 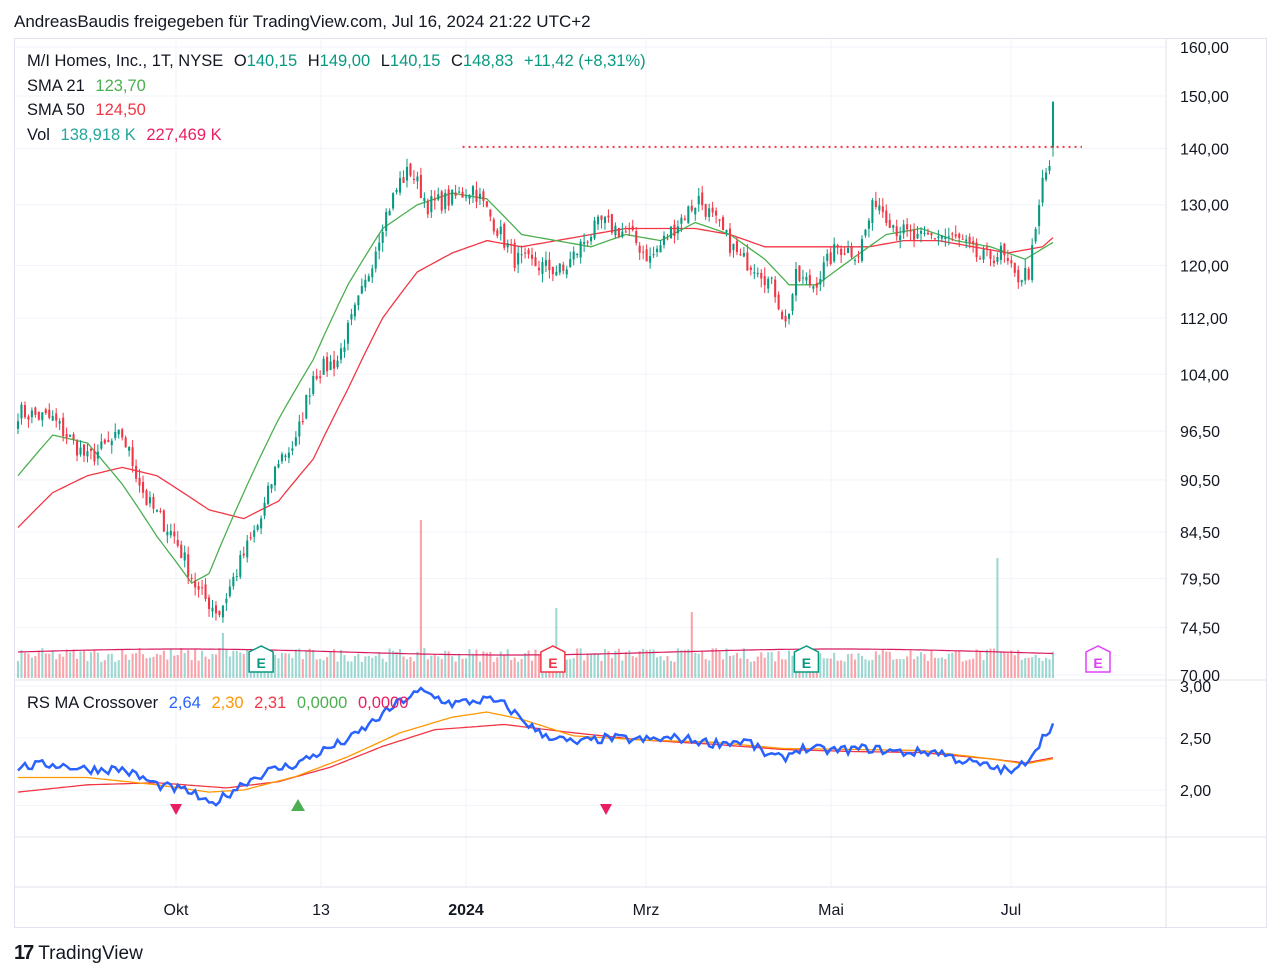 What do you see at coordinates (90, 953) in the screenshot?
I see `tradingview-wordmark: TradingView` at bounding box center [90, 953].